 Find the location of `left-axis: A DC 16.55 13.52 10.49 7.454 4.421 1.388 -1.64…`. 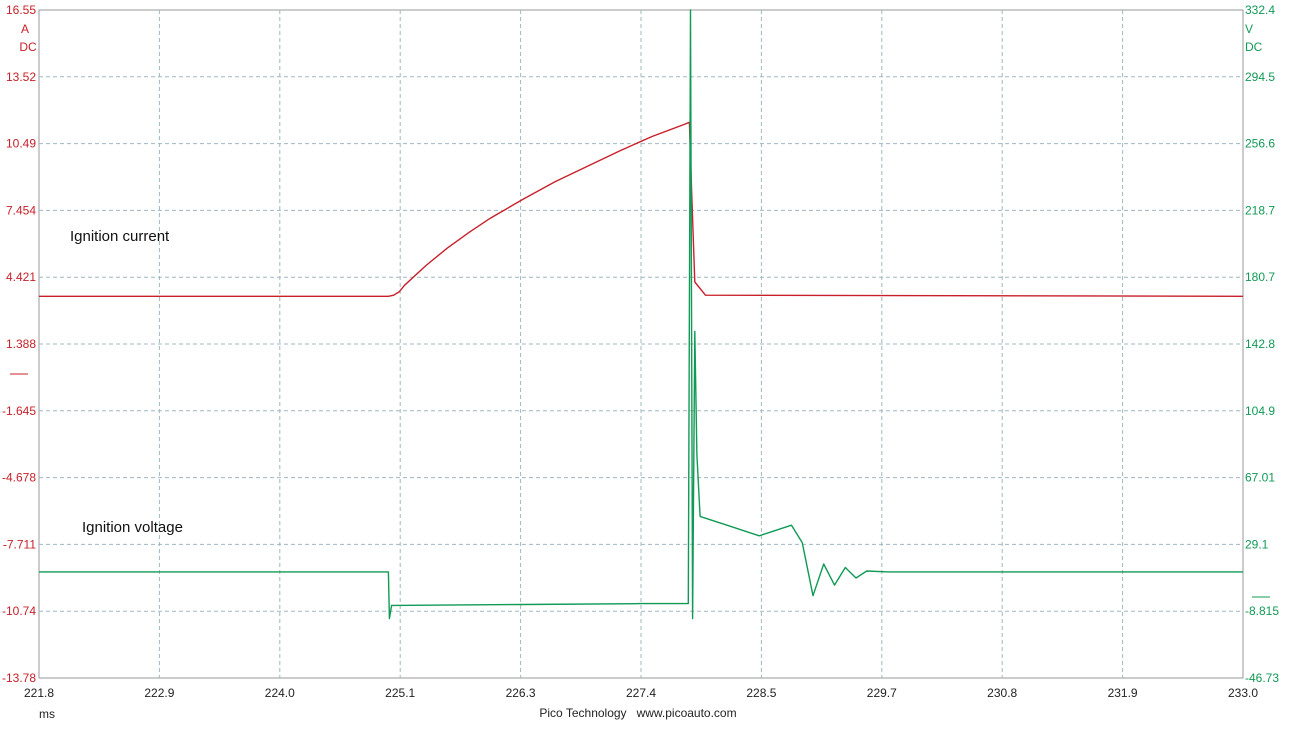

left-axis: A DC 16.55 13.52 10.49 7.454 4.421 1.388 -1.64… is located at coordinates (19, 344).